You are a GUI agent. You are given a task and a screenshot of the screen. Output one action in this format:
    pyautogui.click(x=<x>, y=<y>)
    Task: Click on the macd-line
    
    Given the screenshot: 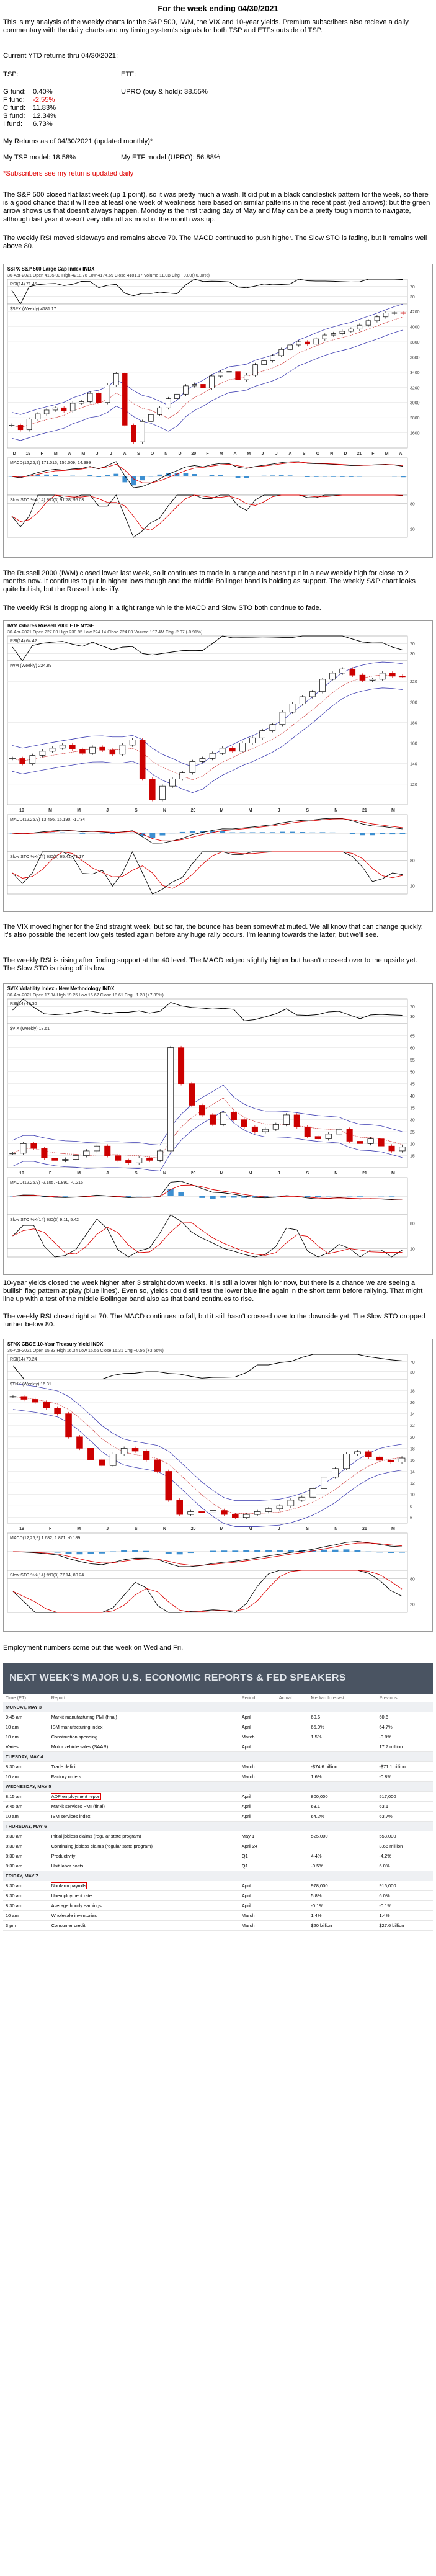 What is the action you would take?
    pyautogui.click(x=207, y=474)
    